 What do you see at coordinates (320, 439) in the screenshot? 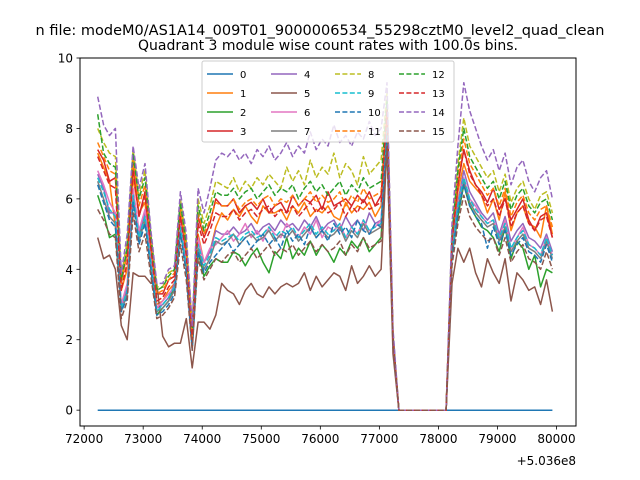
I see `x-tick-label: 76000` at bounding box center [320, 439].